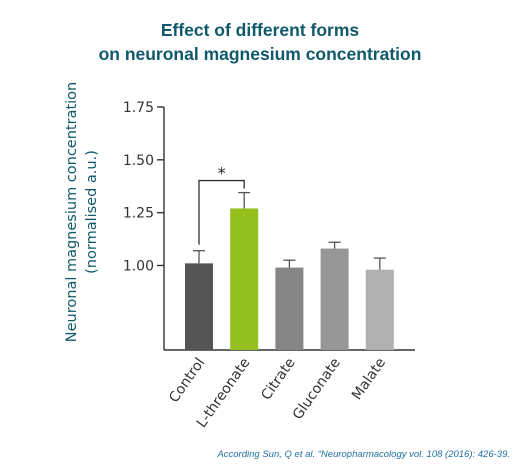 The width and height of the screenshot is (520, 470). I want to click on bar-l-threonate, so click(244, 279).